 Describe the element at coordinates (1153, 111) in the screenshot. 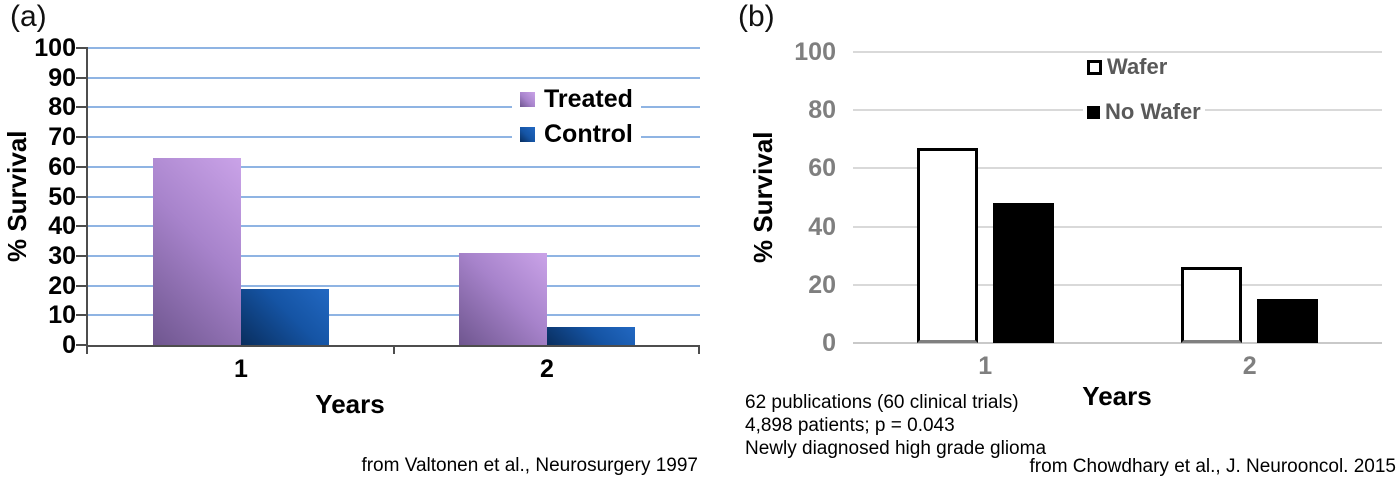

I see `legend-label-no-wafer: No Wafer` at that location.